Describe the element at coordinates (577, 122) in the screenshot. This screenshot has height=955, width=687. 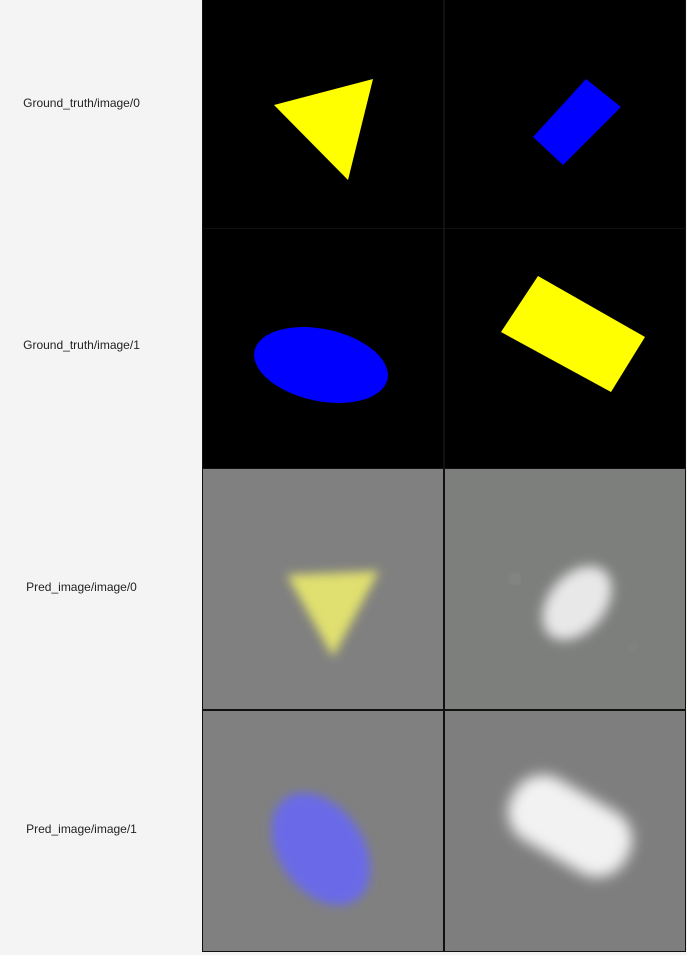
I see `blue-rectangle-shape` at that location.